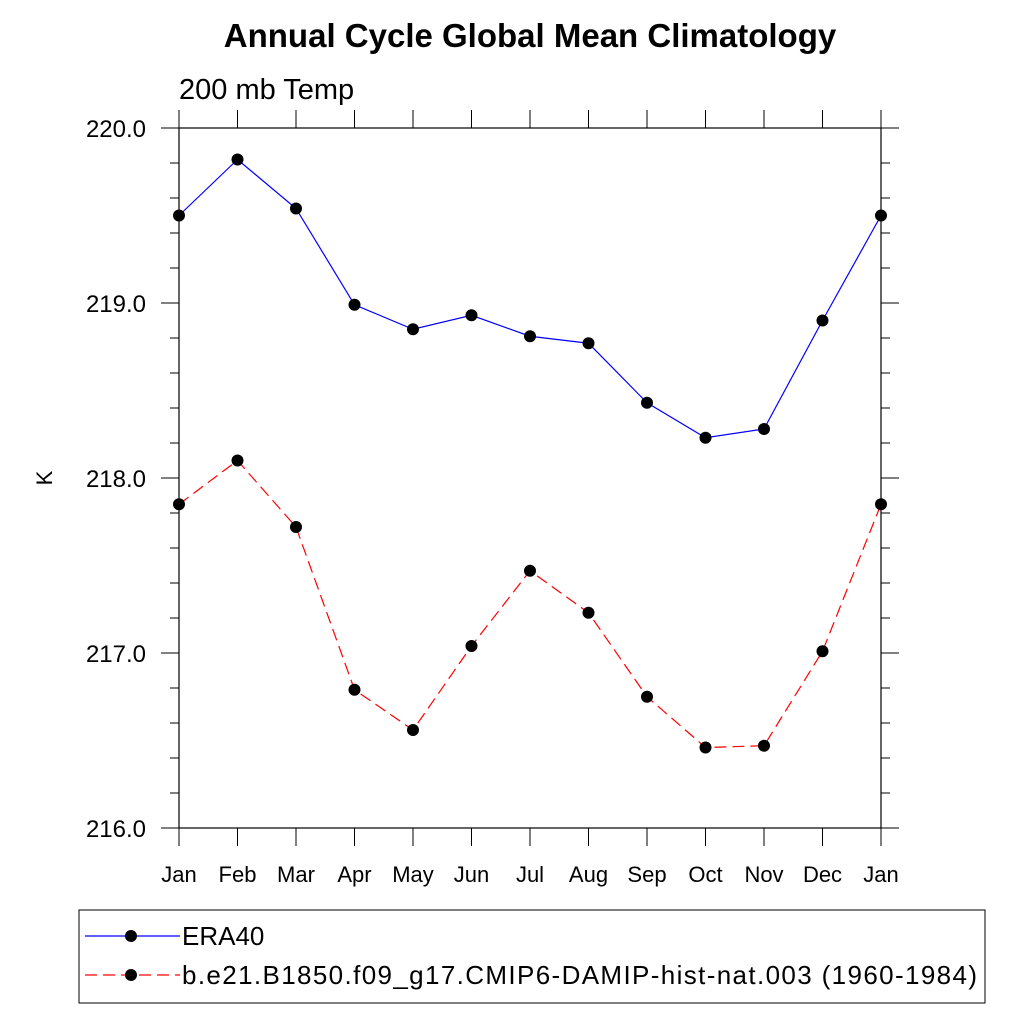  What do you see at coordinates (223, 936) in the screenshot?
I see `legend-label: ERA40` at bounding box center [223, 936].